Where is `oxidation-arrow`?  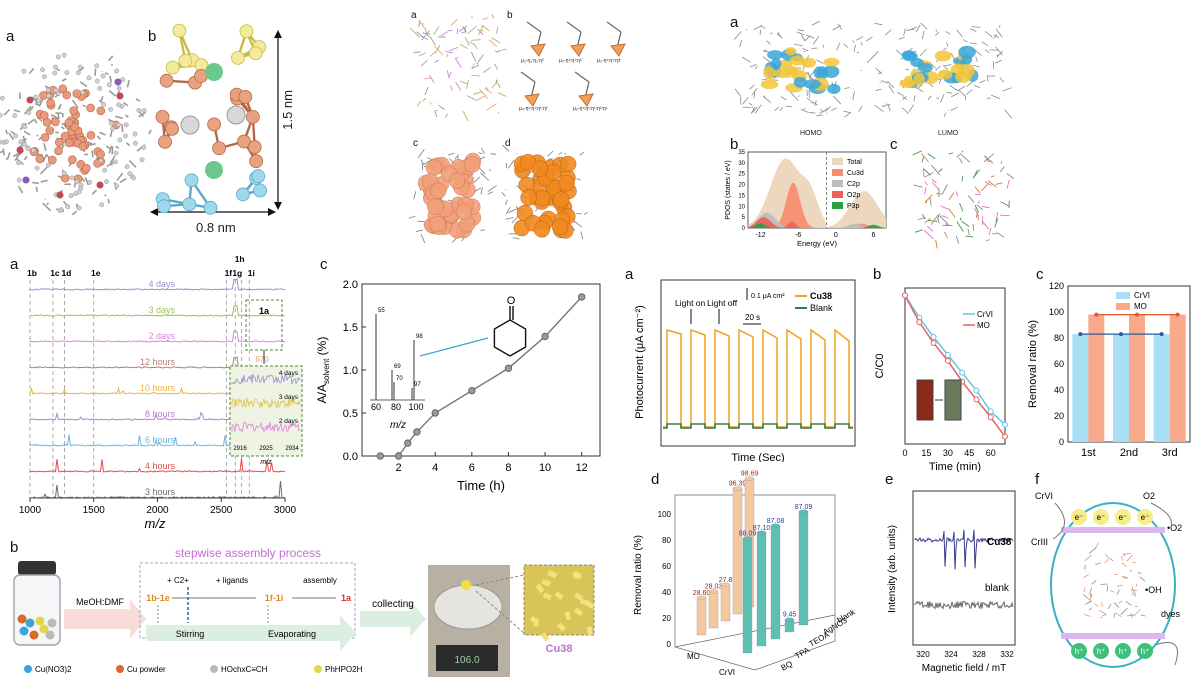 oxidation-arrow is located at coordinates (1166, 654).